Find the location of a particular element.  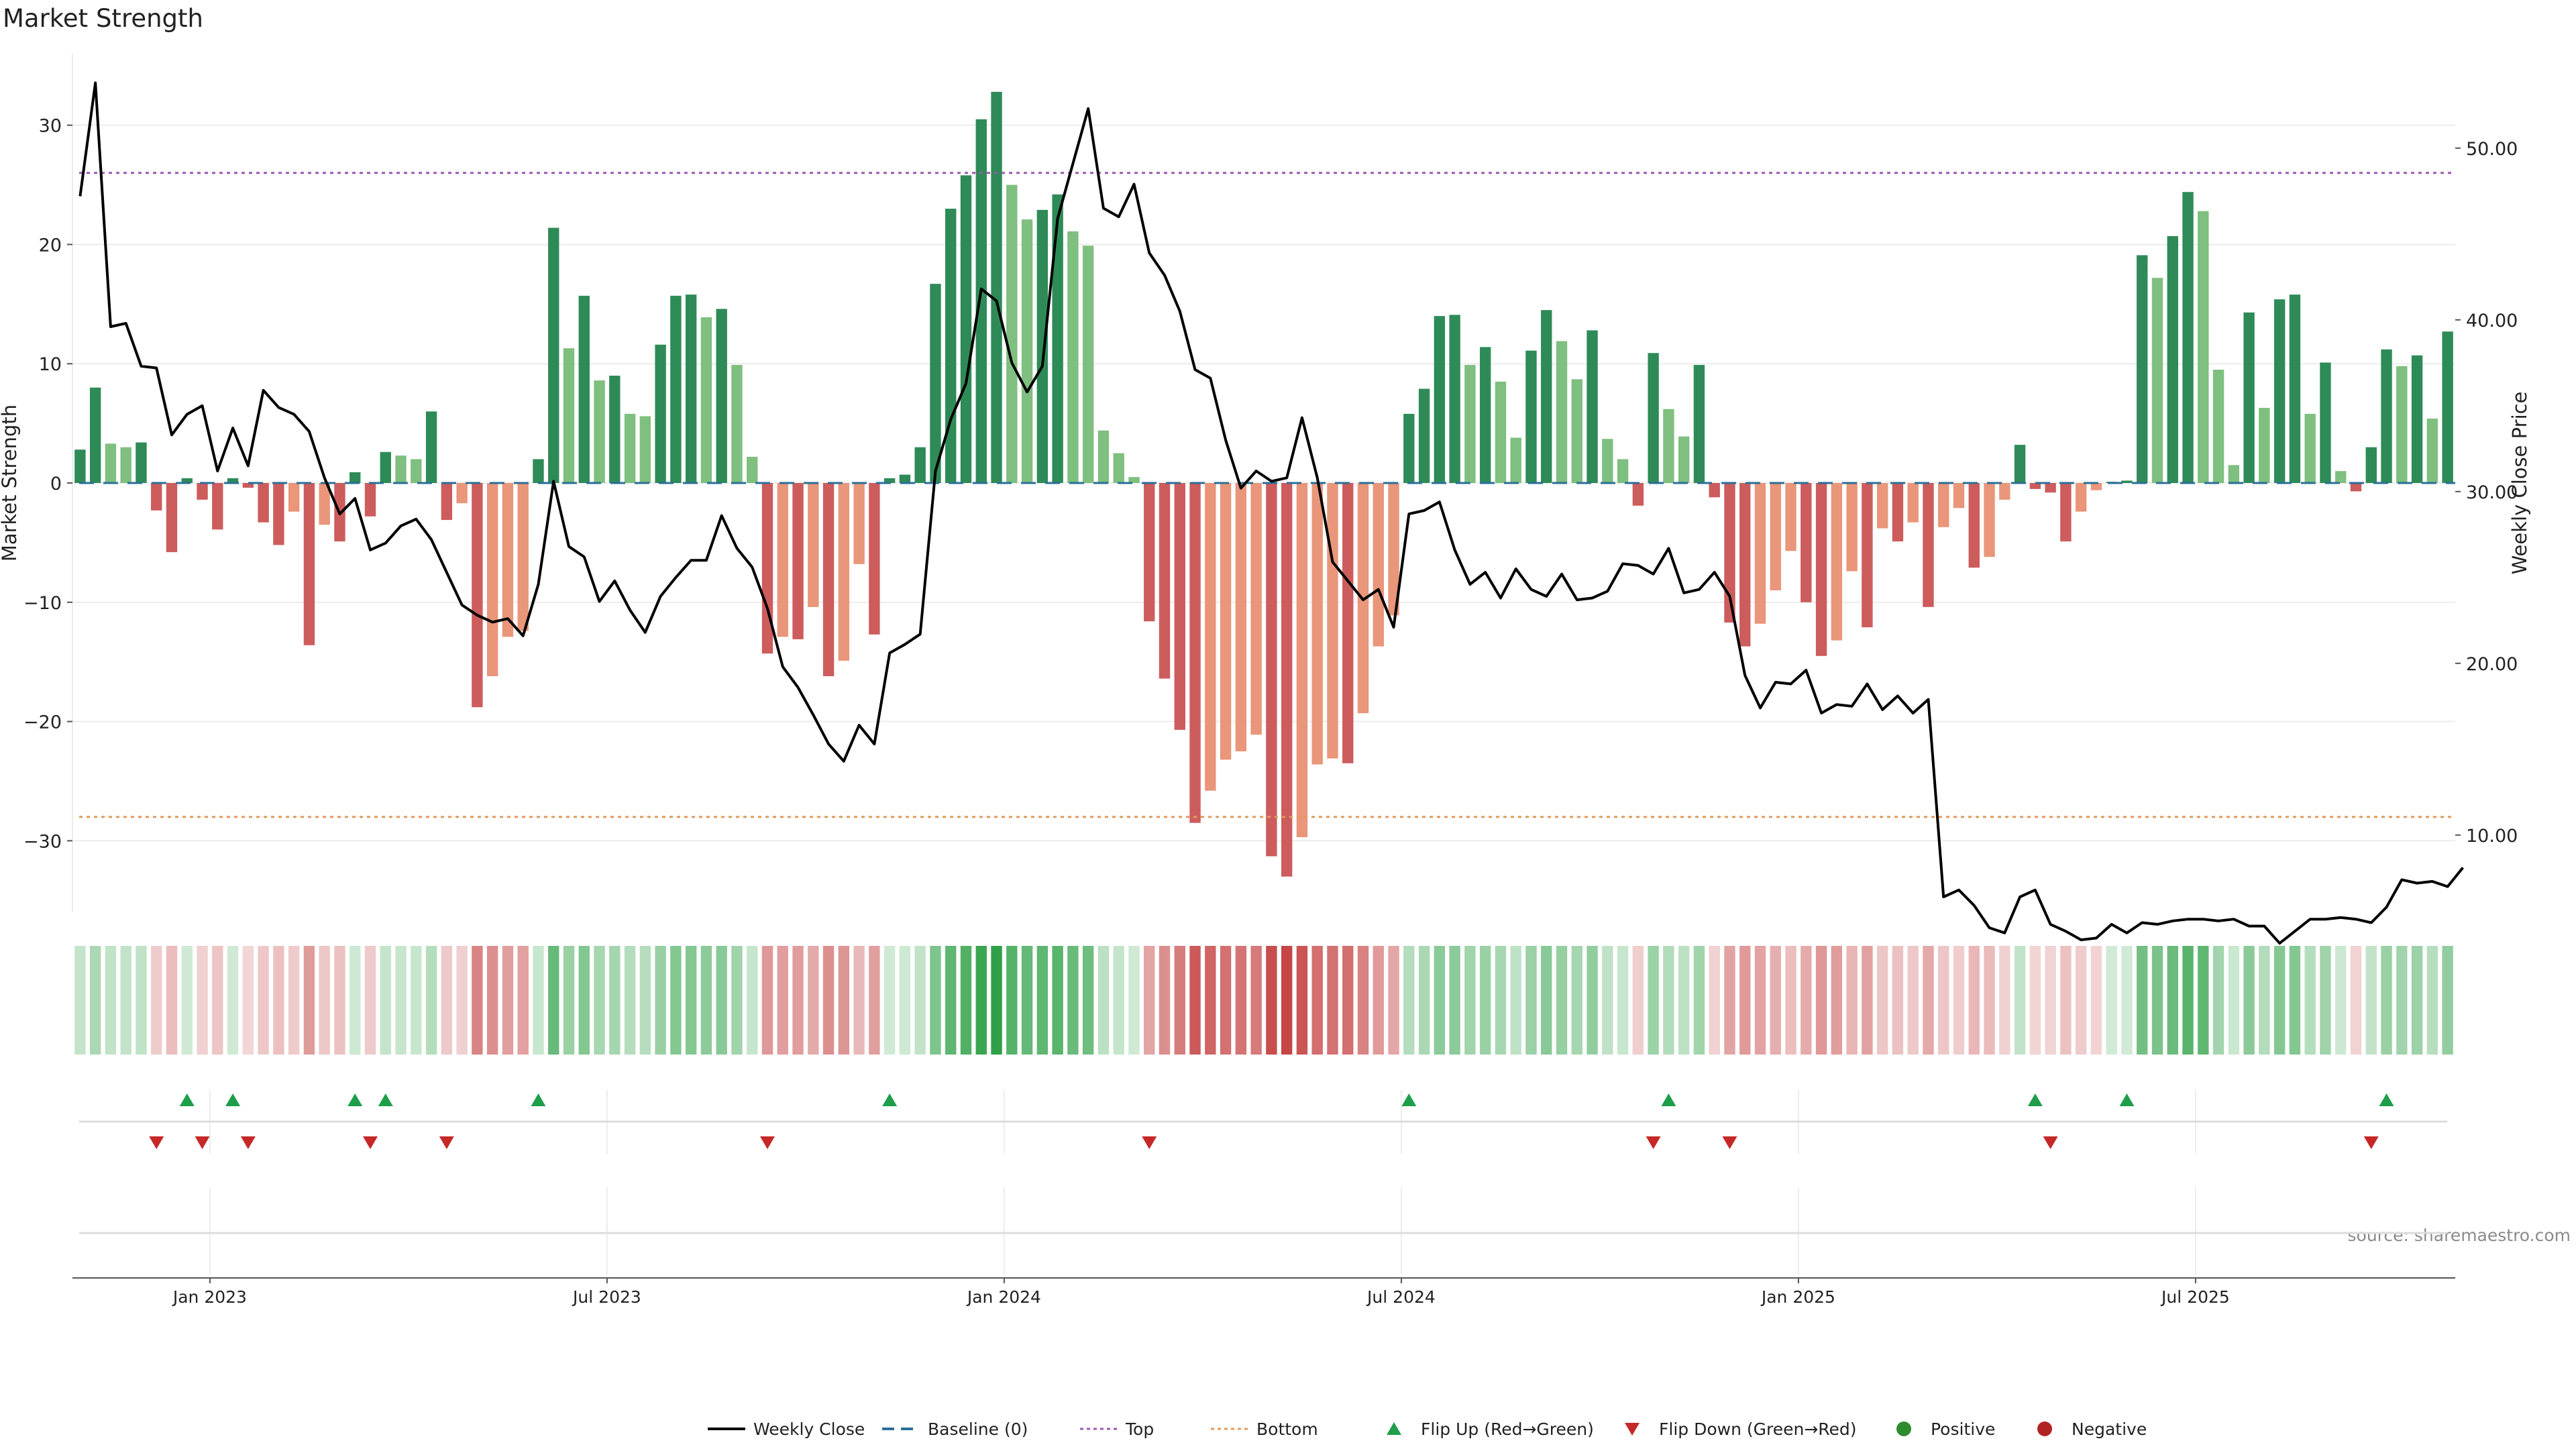

legend-label: Baseline (0) is located at coordinates (978, 1429).